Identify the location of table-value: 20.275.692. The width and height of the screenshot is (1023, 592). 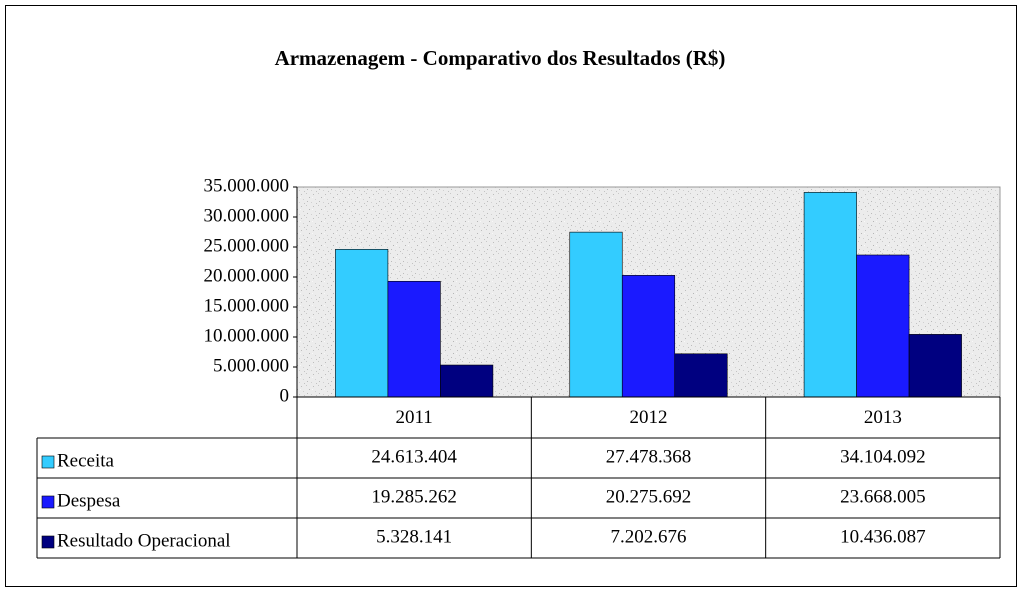
(649, 496).